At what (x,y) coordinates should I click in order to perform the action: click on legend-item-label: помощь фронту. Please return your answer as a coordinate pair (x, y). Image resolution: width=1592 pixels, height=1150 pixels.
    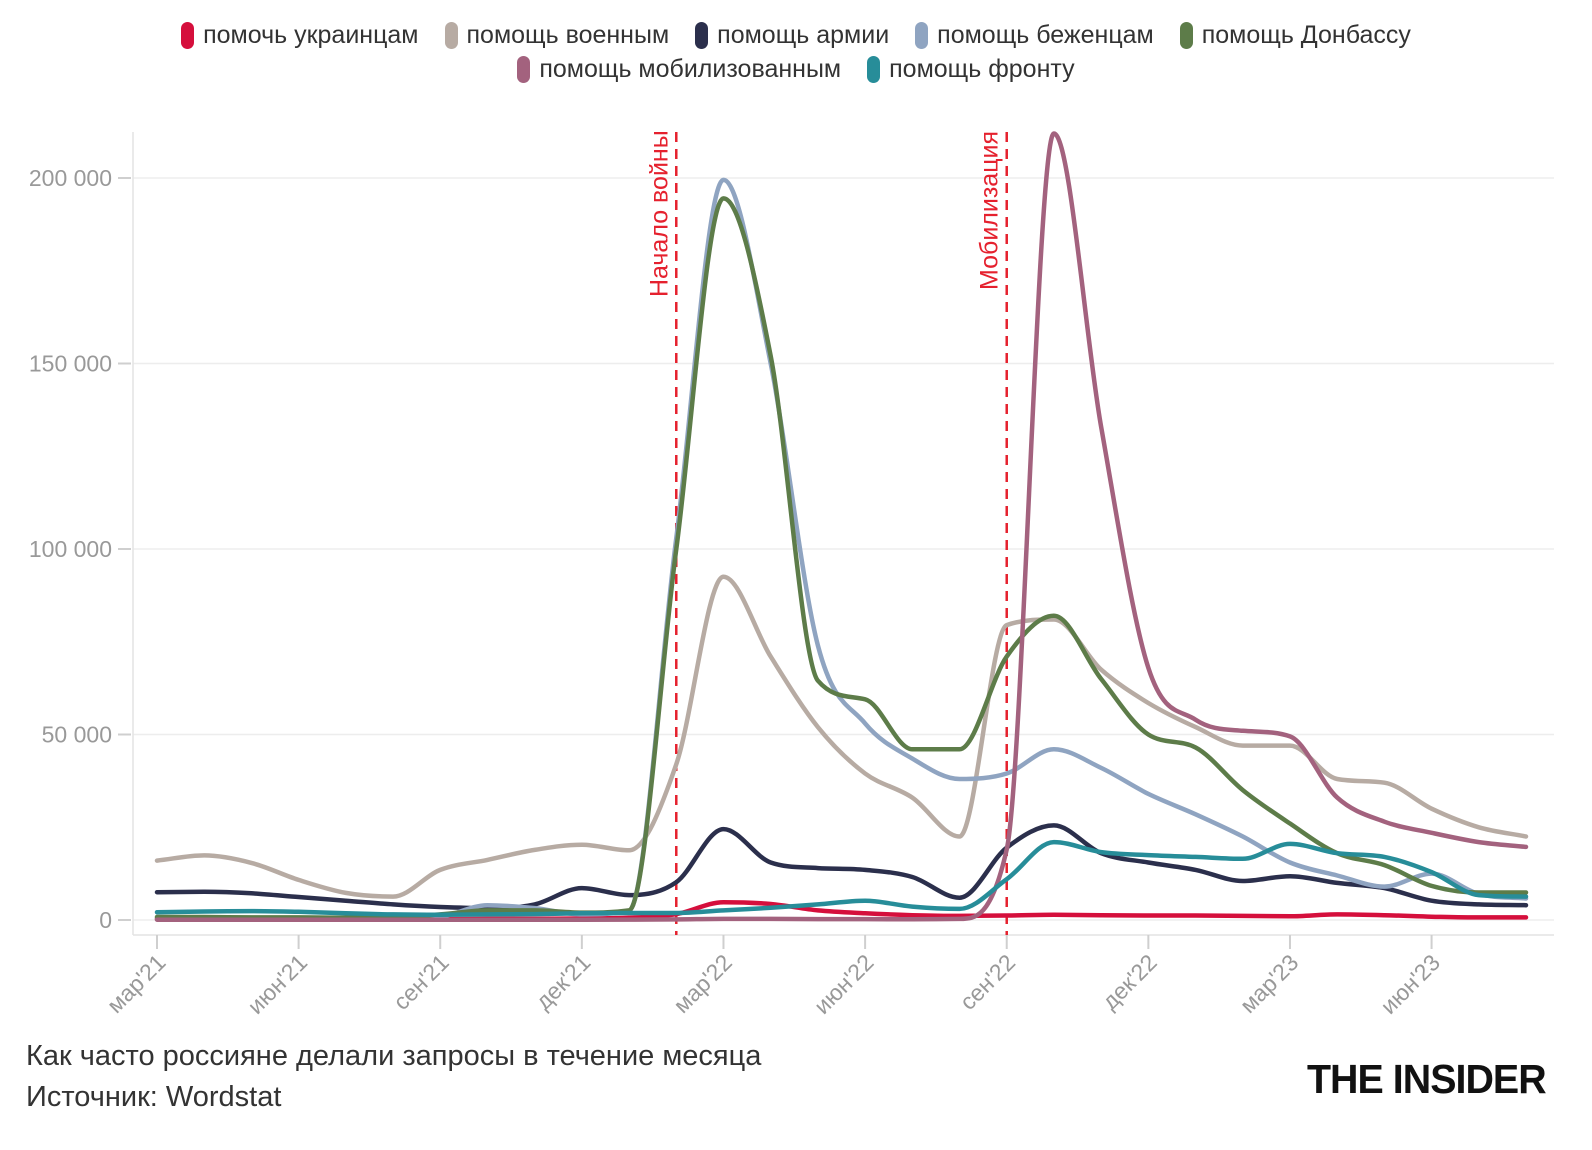
    Looking at the image, I should click on (982, 69).